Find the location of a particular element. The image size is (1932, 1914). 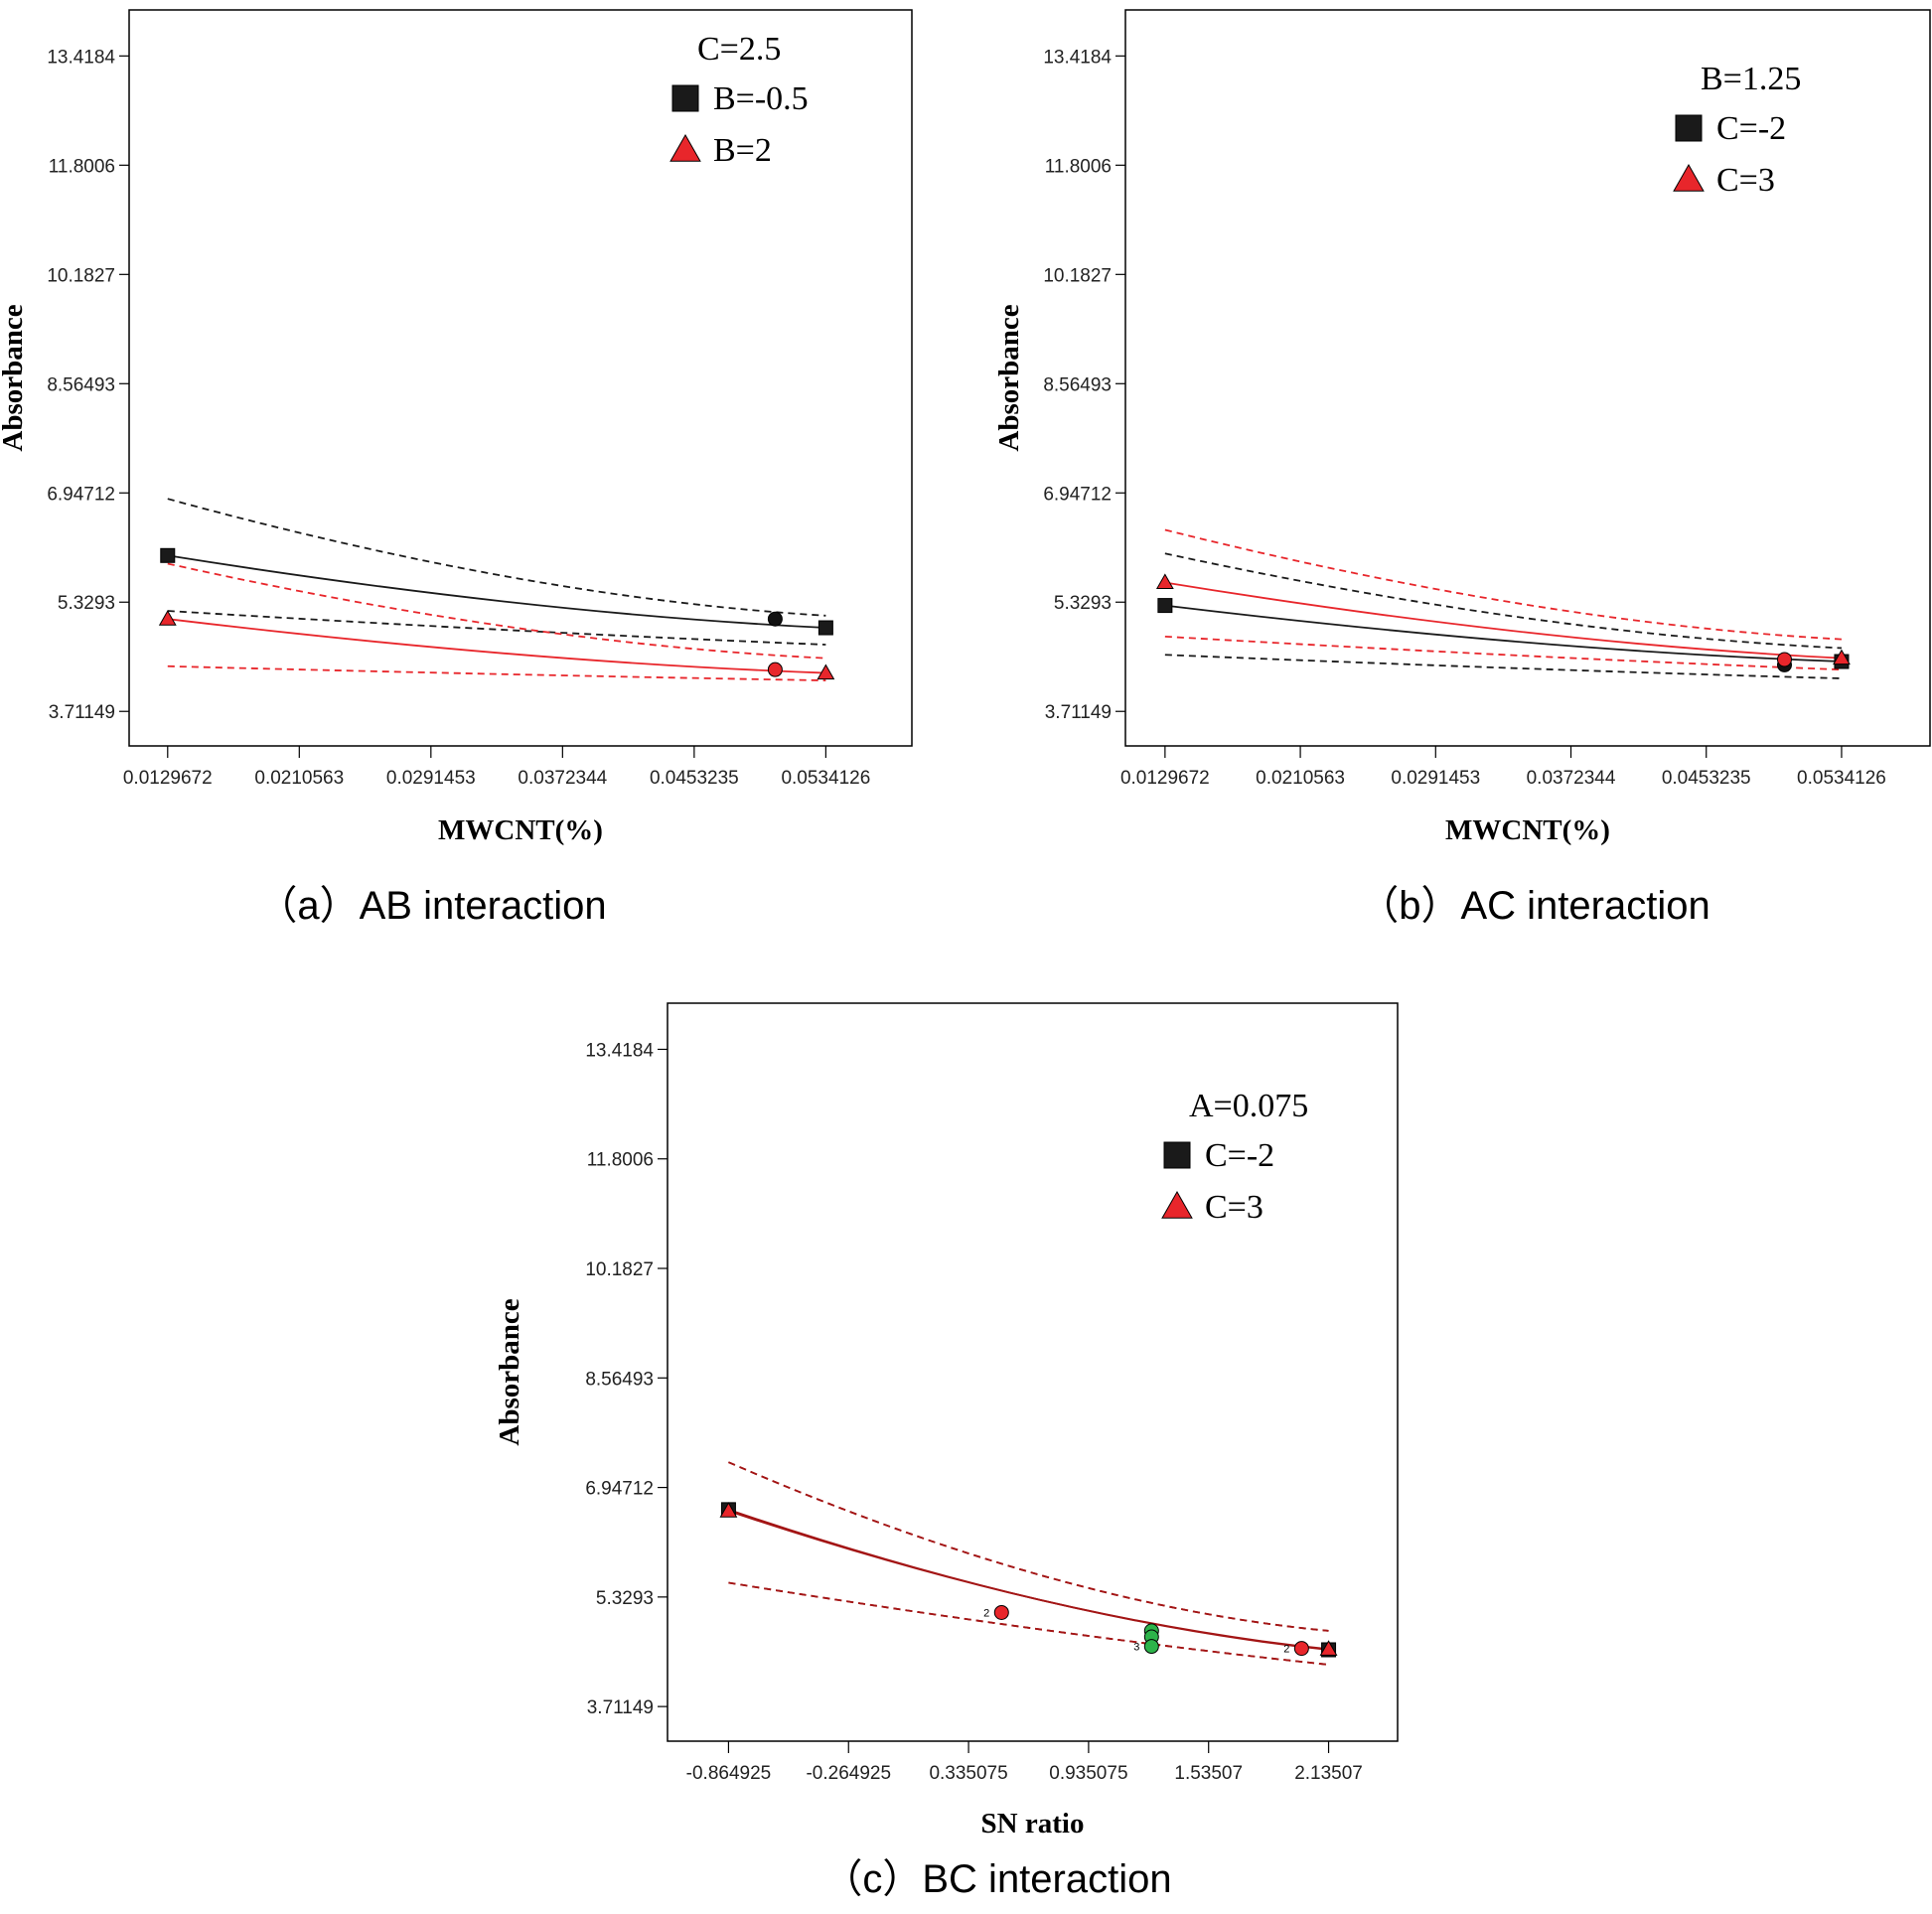

x-tick-label: -0.864925 is located at coordinates (729, 1773).